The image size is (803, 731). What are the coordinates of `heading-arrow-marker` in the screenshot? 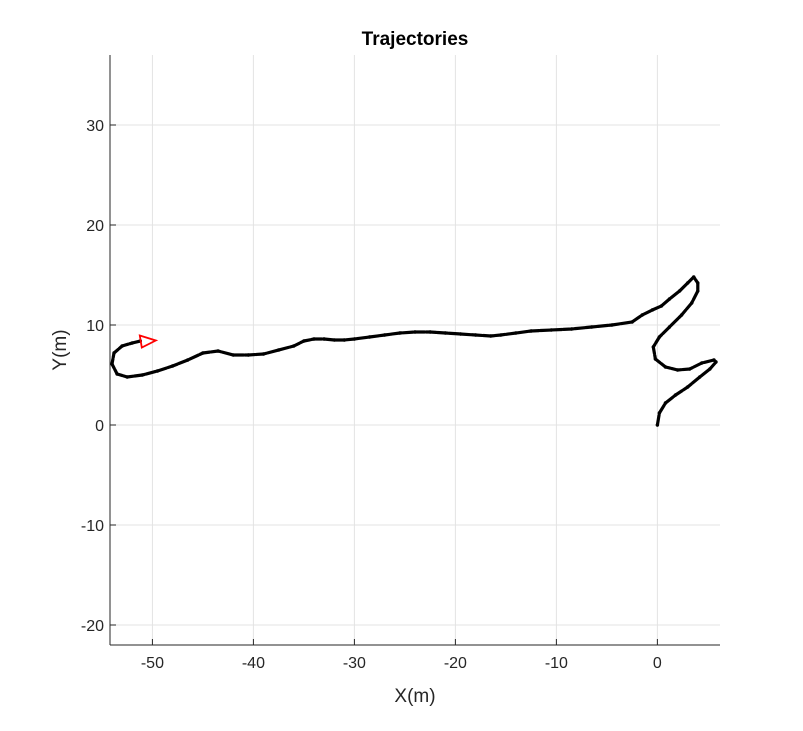 It's located at (148, 341).